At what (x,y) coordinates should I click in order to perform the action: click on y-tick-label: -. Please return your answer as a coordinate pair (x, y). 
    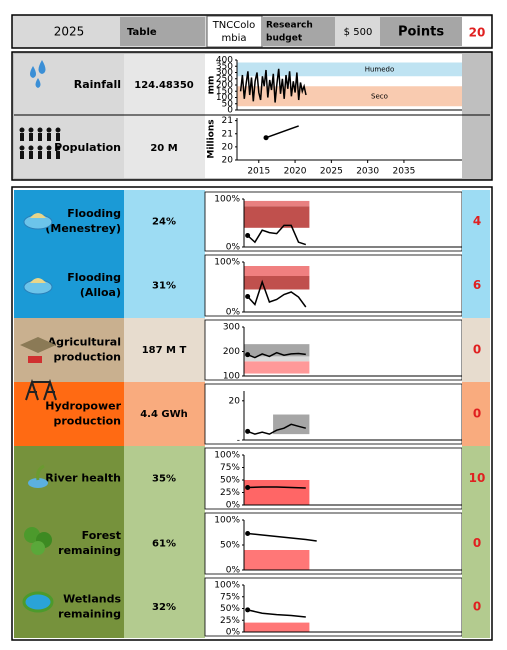
    Looking at the image, I should click on (238, 441).